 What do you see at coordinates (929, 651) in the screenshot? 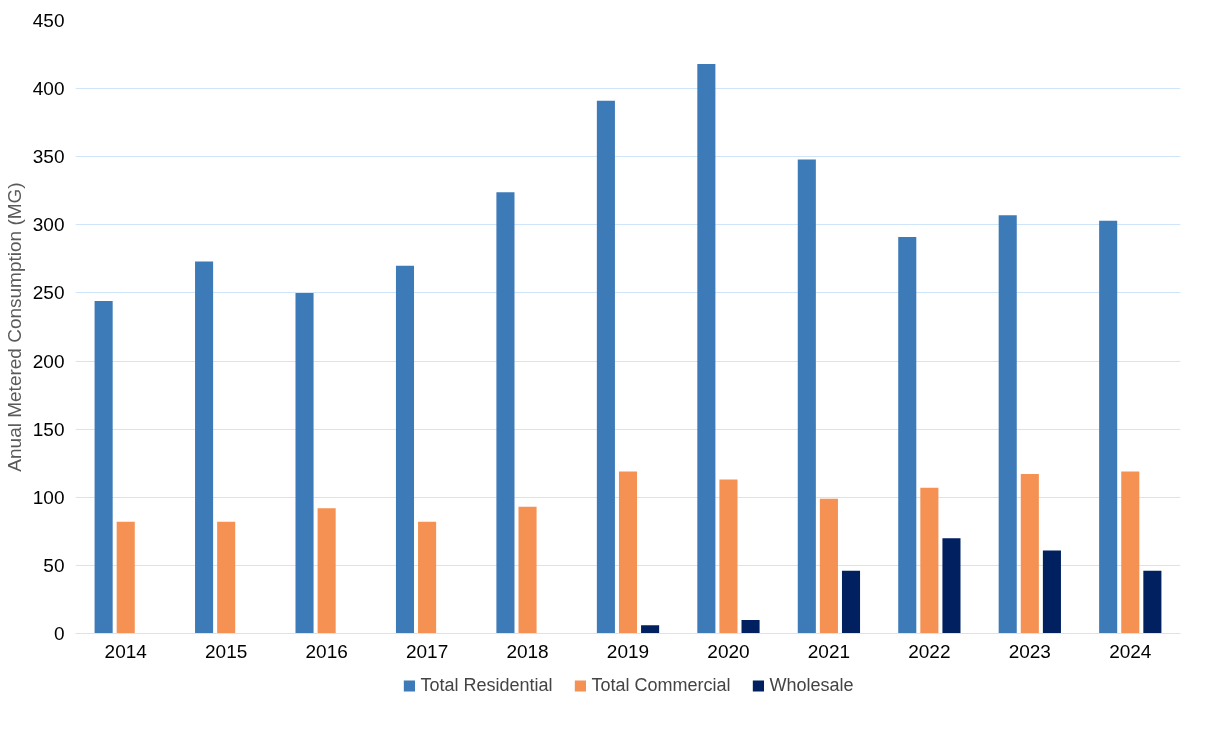
I see `x-tick-label: 2022` at bounding box center [929, 651].